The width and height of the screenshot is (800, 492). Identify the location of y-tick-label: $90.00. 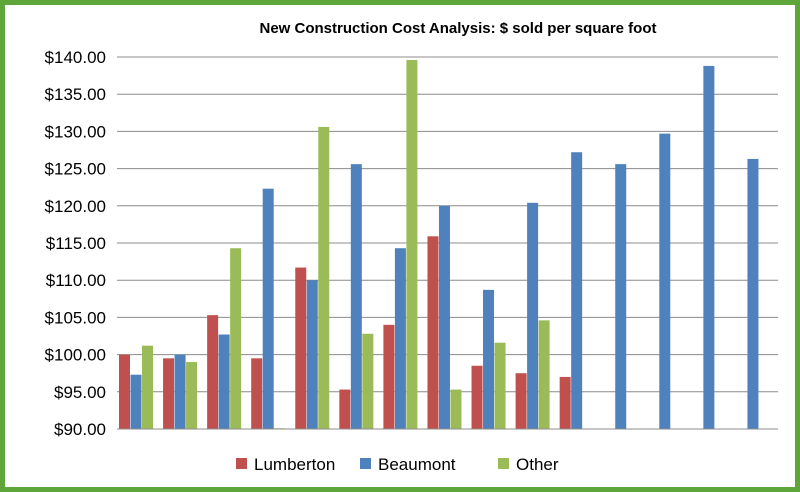
(80, 429).